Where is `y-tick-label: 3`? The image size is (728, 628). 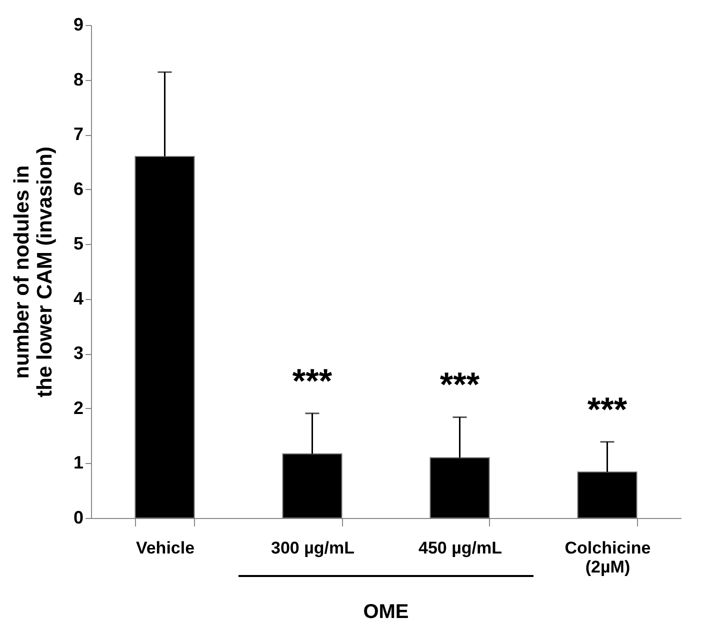
y-tick-label: 3 is located at coordinates (78, 353).